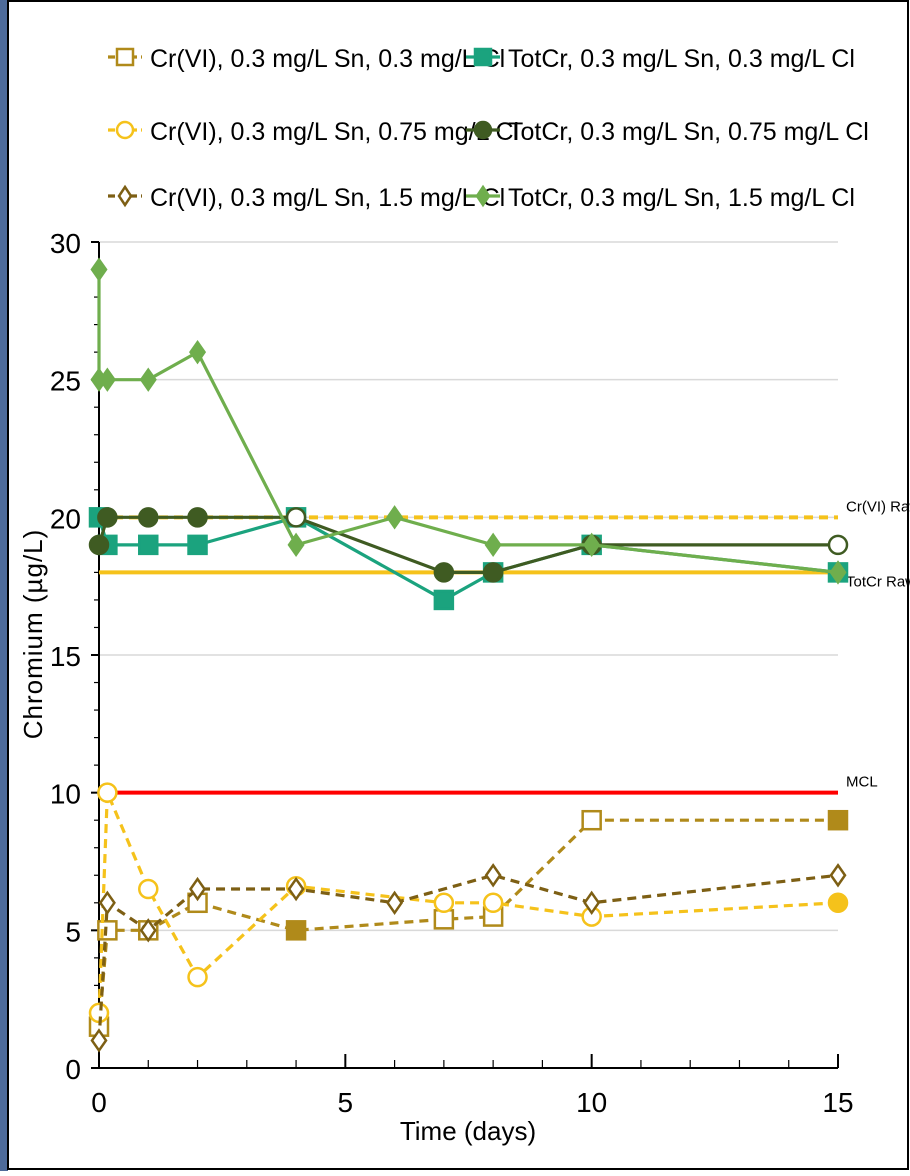 The height and width of the screenshot is (1176, 910). What do you see at coordinates (681, 59) in the screenshot?
I see `legend-label: TotCr, 0.3 mg/L Sn, 0.3 mg/L Cl` at bounding box center [681, 59].